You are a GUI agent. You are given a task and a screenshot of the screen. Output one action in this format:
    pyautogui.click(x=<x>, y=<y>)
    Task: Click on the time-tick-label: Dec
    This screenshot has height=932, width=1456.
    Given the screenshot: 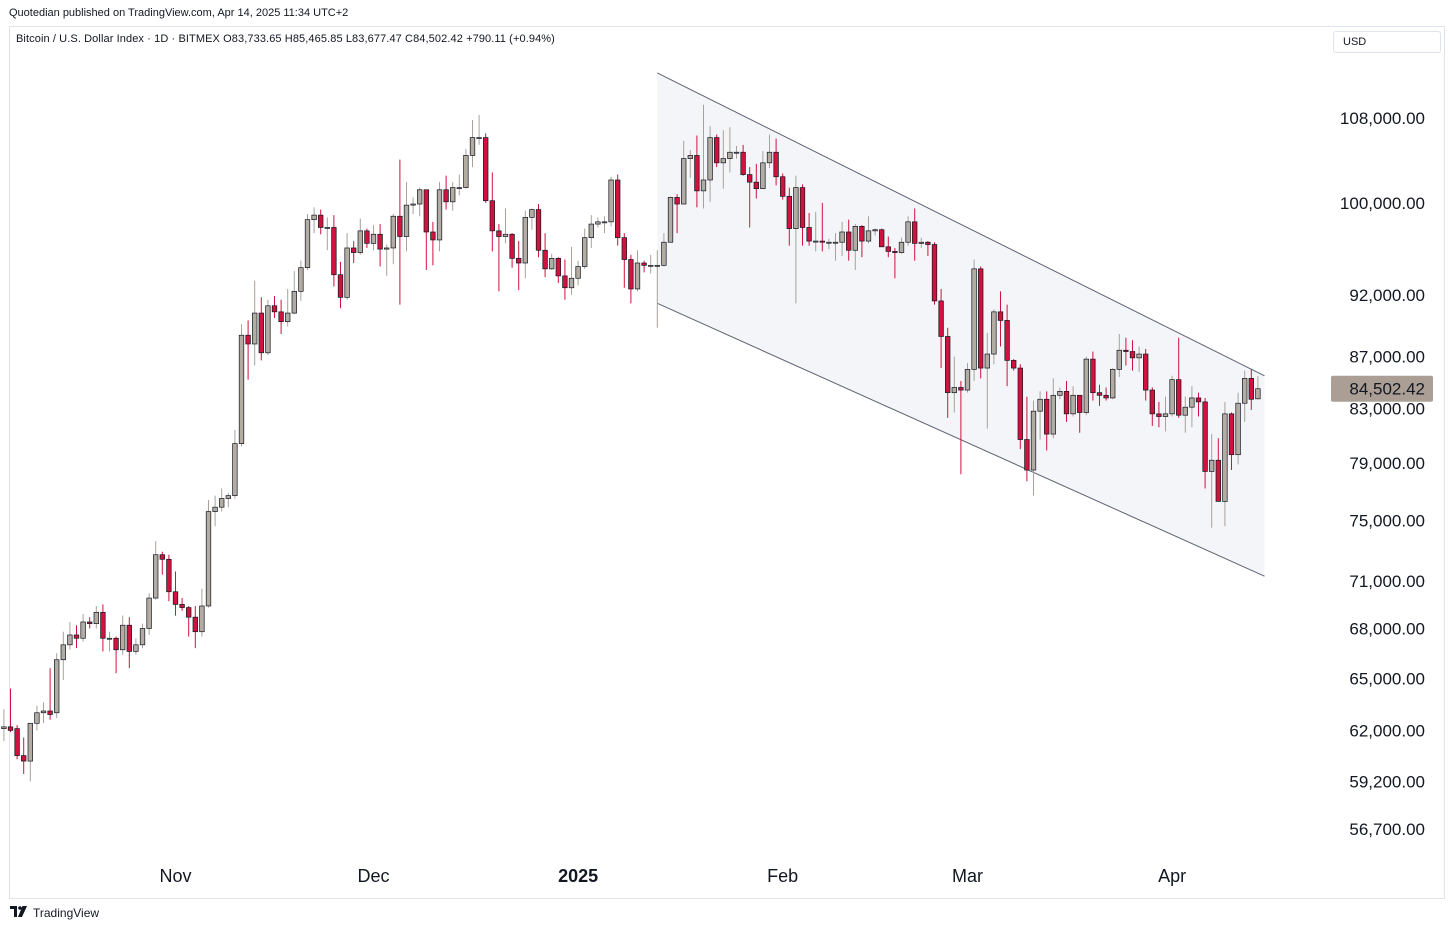 What is the action you would take?
    pyautogui.click(x=373, y=876)
    